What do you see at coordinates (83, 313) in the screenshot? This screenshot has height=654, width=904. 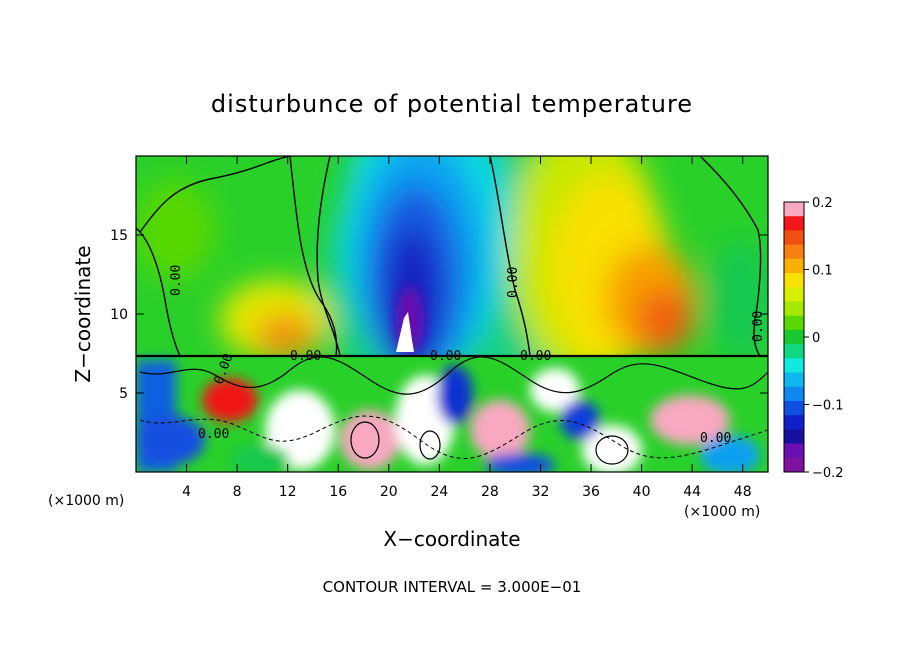 I see `y-axis-label: Z−coordinate` at bounding box center [83, 313].